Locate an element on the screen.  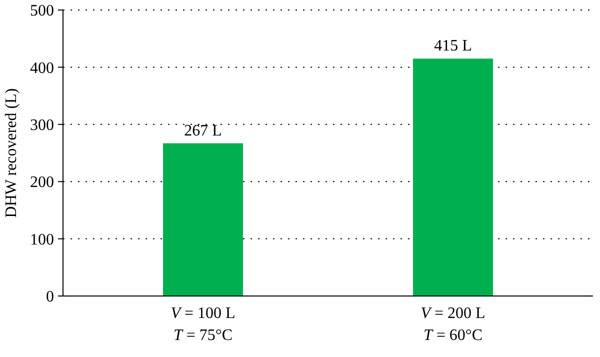
y-tick-label: 300 is located at coordinates (42, 125).